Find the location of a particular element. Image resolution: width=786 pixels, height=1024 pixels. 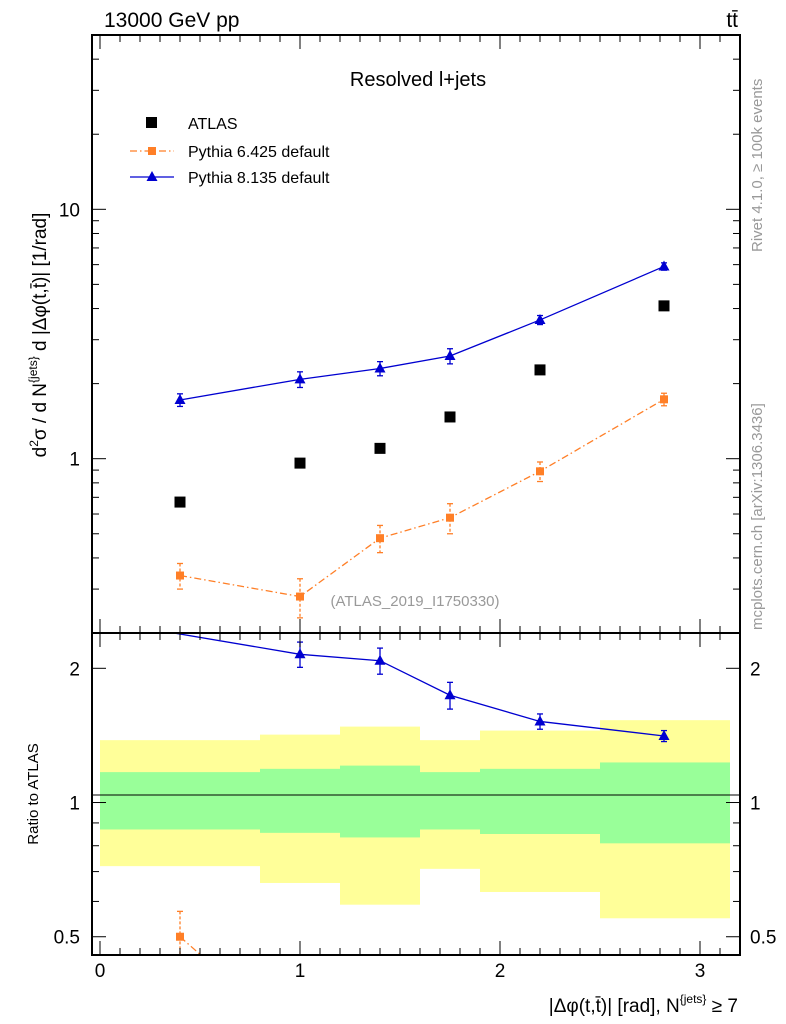

analysis-watermark: (ATLAS_2019_I1750330) is located at coordinates (414, 601).